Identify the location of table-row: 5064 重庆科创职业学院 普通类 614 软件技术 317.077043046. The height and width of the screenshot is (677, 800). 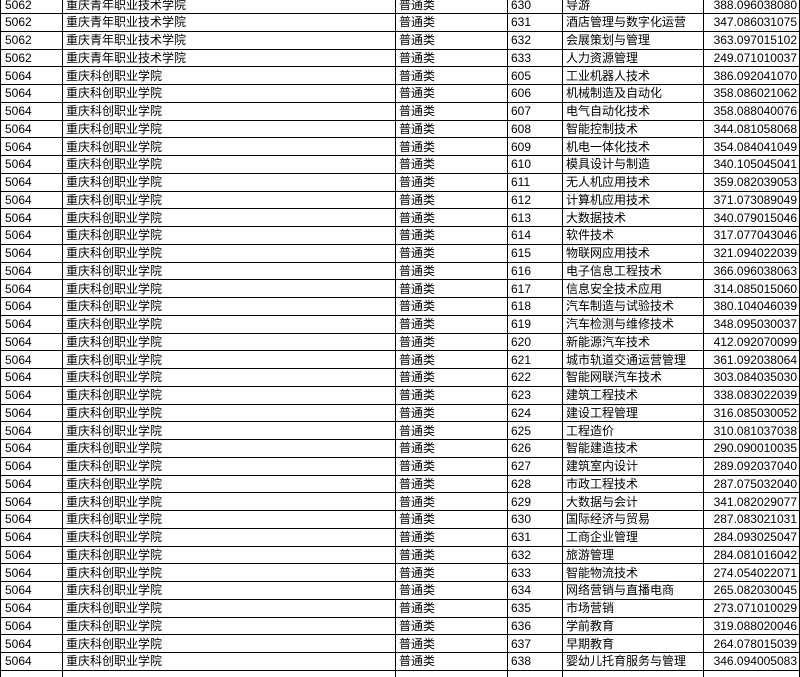
(400, 235).